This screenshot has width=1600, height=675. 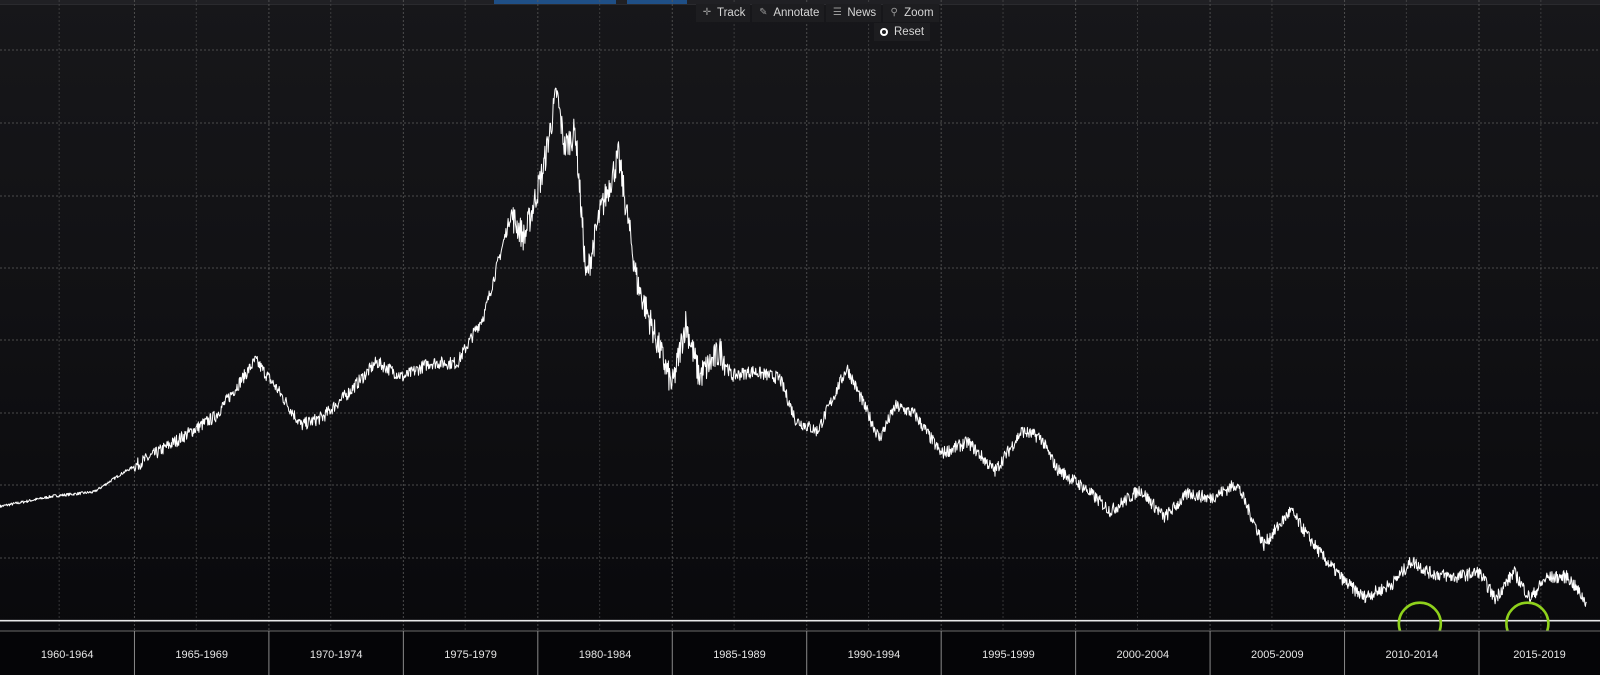 What do you see at coordinates (555, 2) in the screenshot?
I see `top-tab-active` at bounding box center [555, 2].